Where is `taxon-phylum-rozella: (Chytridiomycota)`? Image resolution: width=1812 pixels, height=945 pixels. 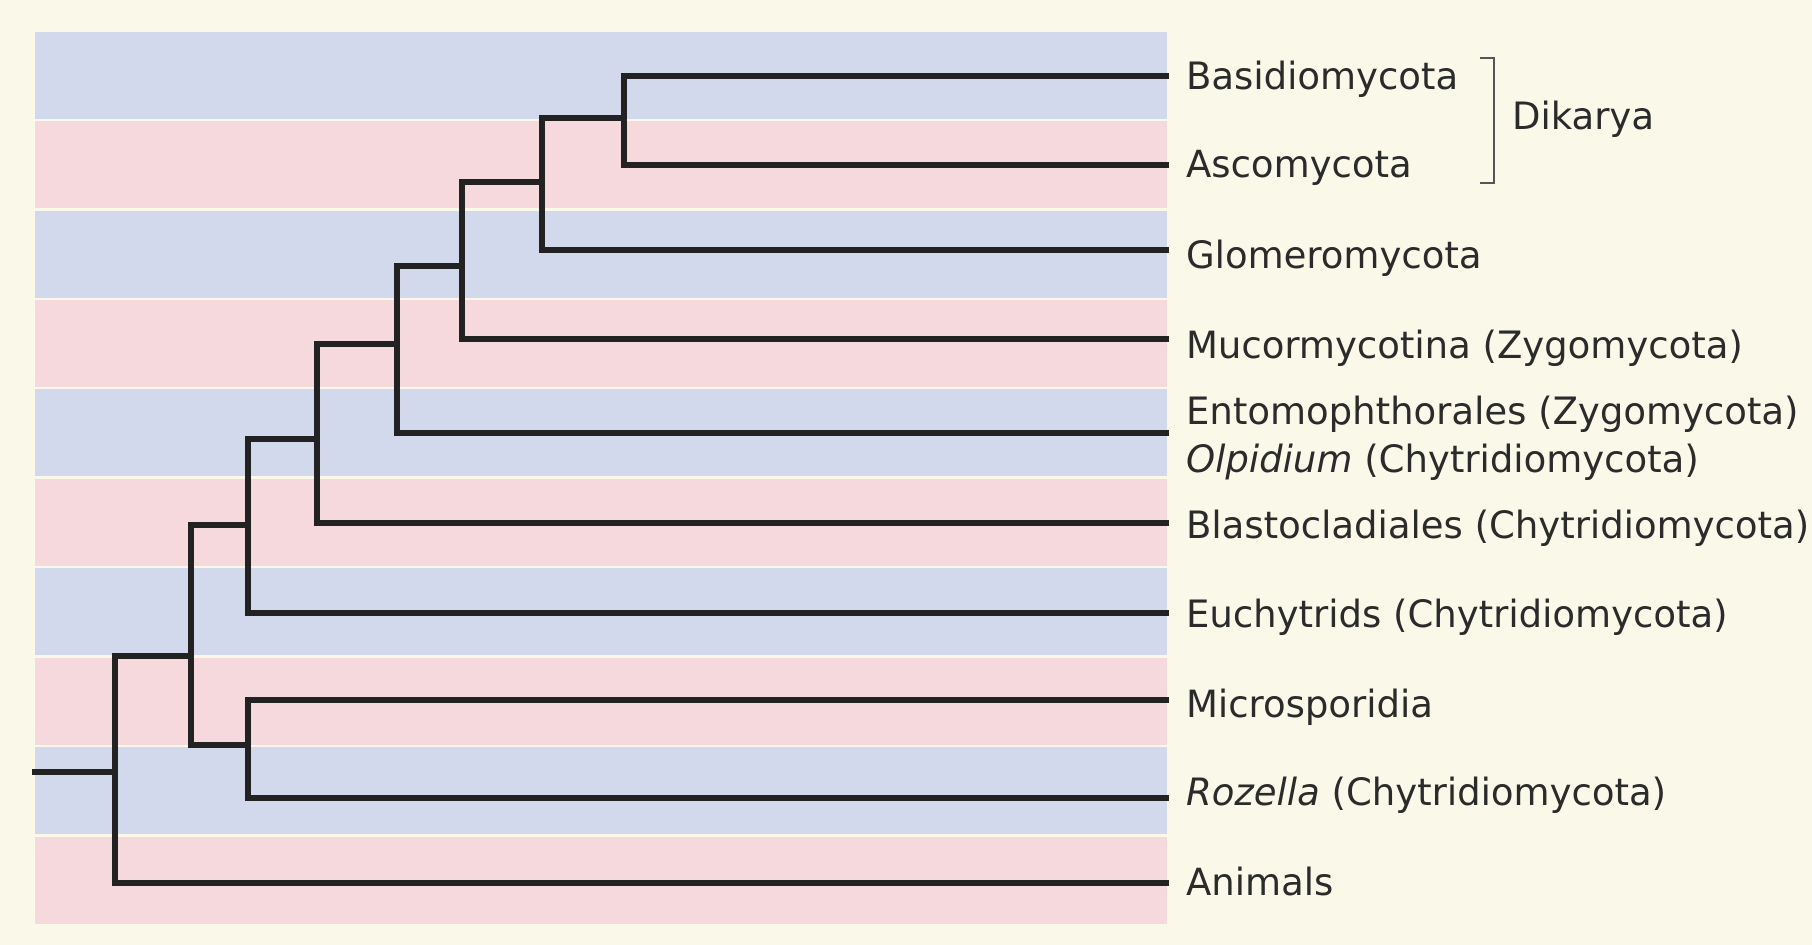
taxon-phylum-rozella: (Chytridiomycota) is located at coordinates (1493, 792).